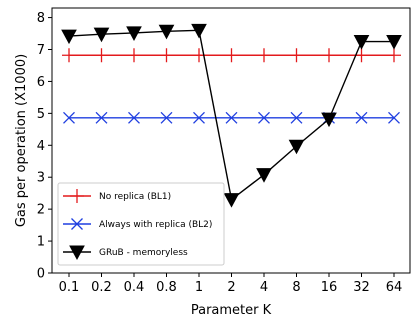 The image size is (413, 320). What do you see at coordinates (135, 197) in the screenshot?
I see `legend-label: No replica (BL1)` at bounding box center [135, 197].